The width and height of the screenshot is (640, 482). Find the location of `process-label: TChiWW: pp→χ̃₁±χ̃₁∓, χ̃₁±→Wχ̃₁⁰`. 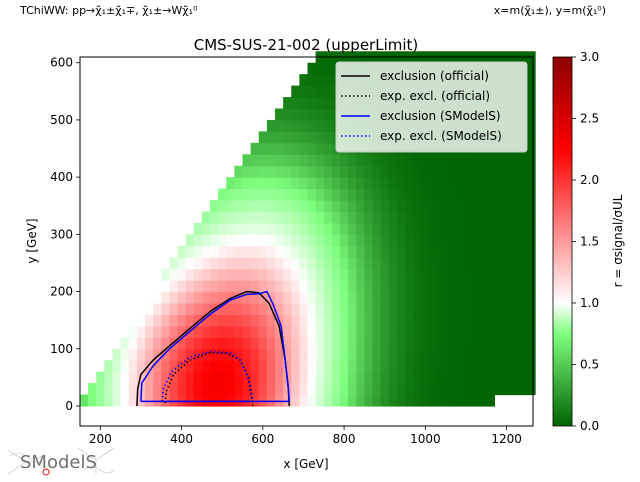

process-label: TChiWW: pp→χ̃₁±χ̃₁∓, χ̃₁±→Wχ̃₁⁰ is located at coordinates (109, 10).